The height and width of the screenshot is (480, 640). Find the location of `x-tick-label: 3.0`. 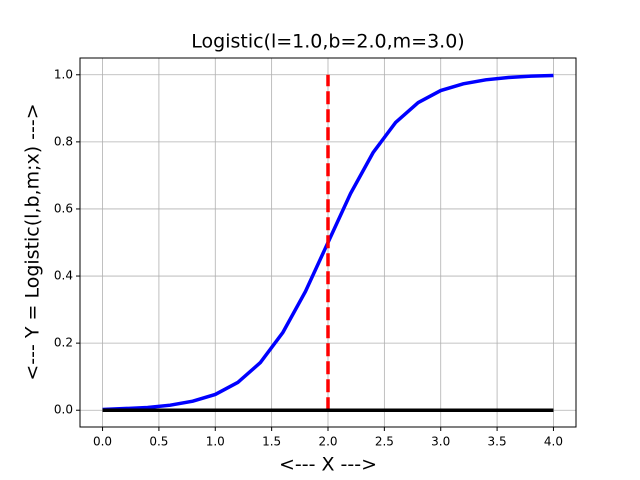

x-tick-label: 3.0 is located at coordinates (440, 442).